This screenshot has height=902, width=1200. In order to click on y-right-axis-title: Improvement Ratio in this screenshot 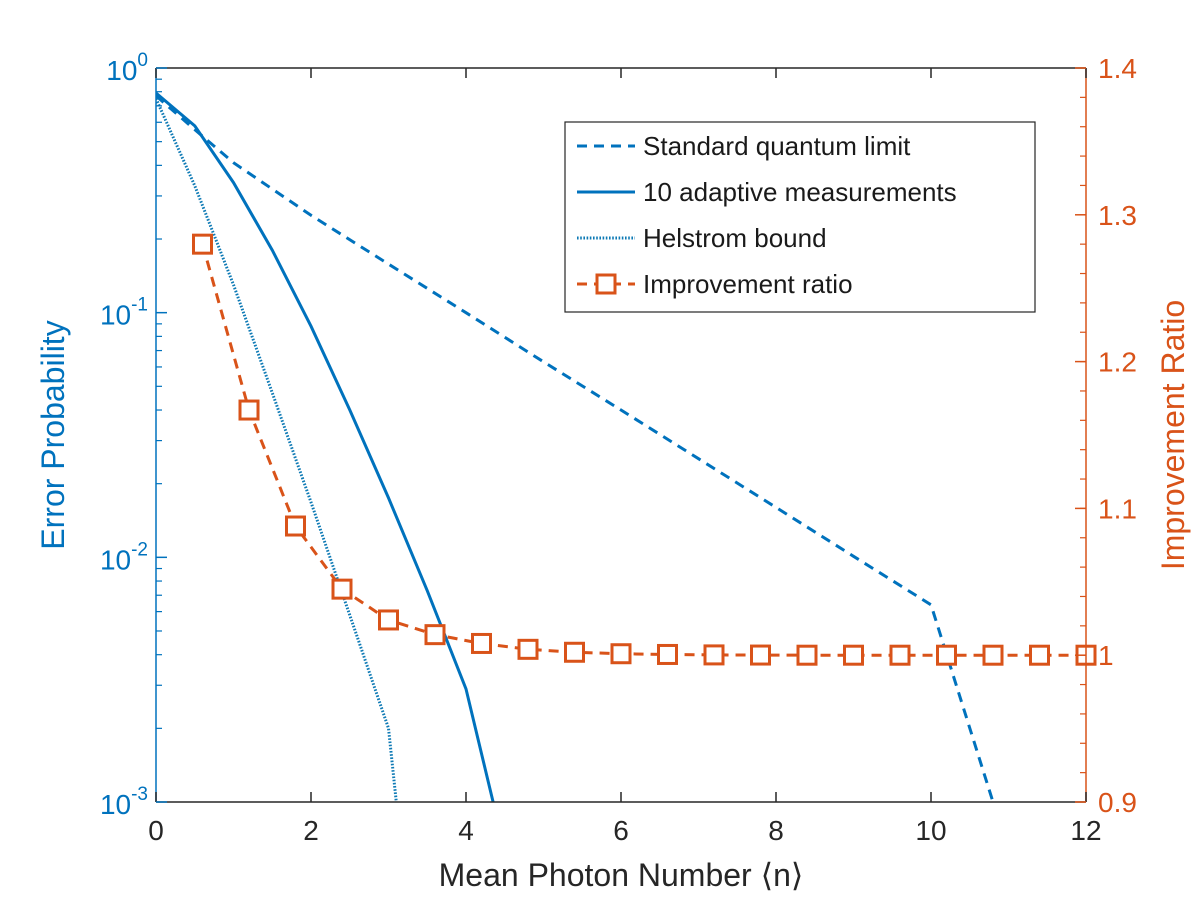, I will do `click(1173, 435)`.